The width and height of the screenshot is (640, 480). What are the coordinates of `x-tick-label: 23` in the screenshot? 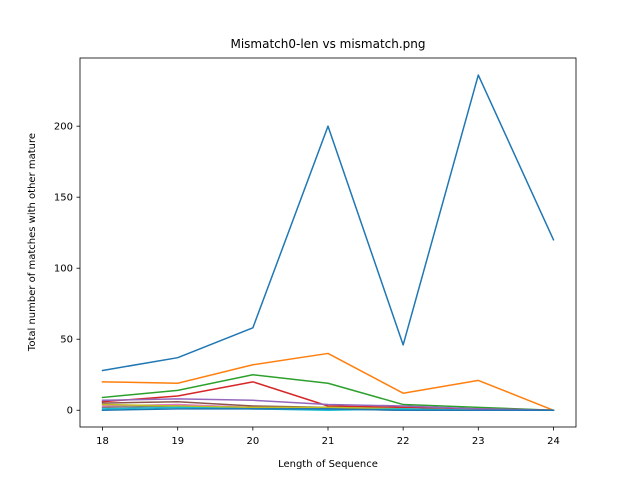 It's located at (478, 441).